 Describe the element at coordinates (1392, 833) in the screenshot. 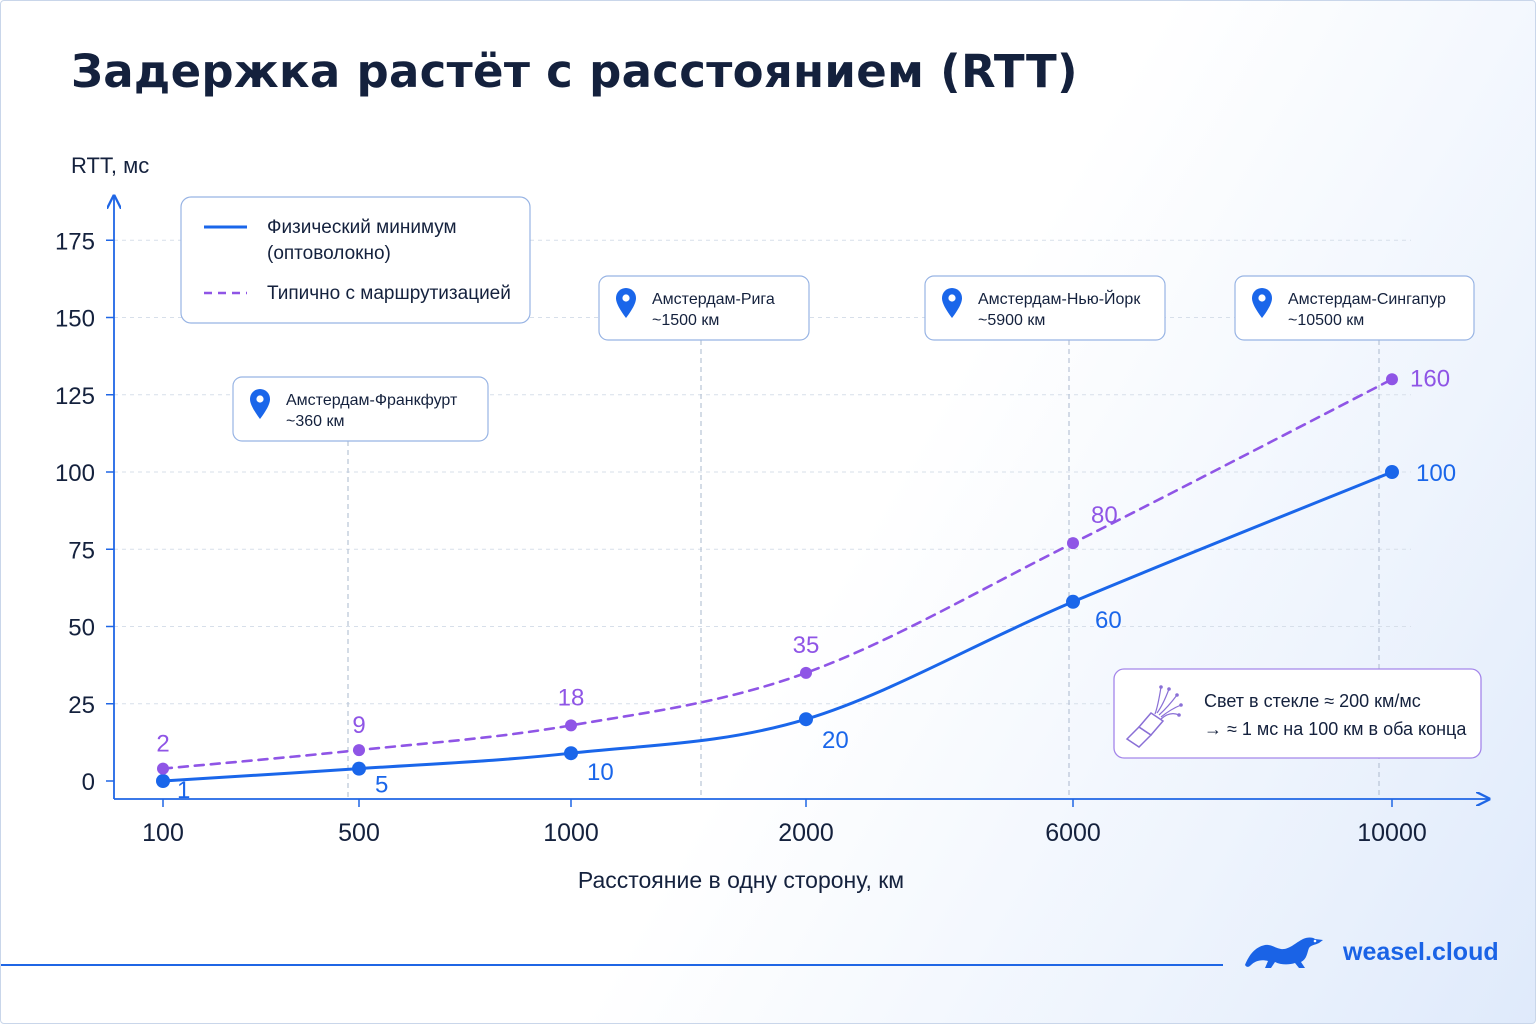

I see `x-tick-label: 10000` at that location.